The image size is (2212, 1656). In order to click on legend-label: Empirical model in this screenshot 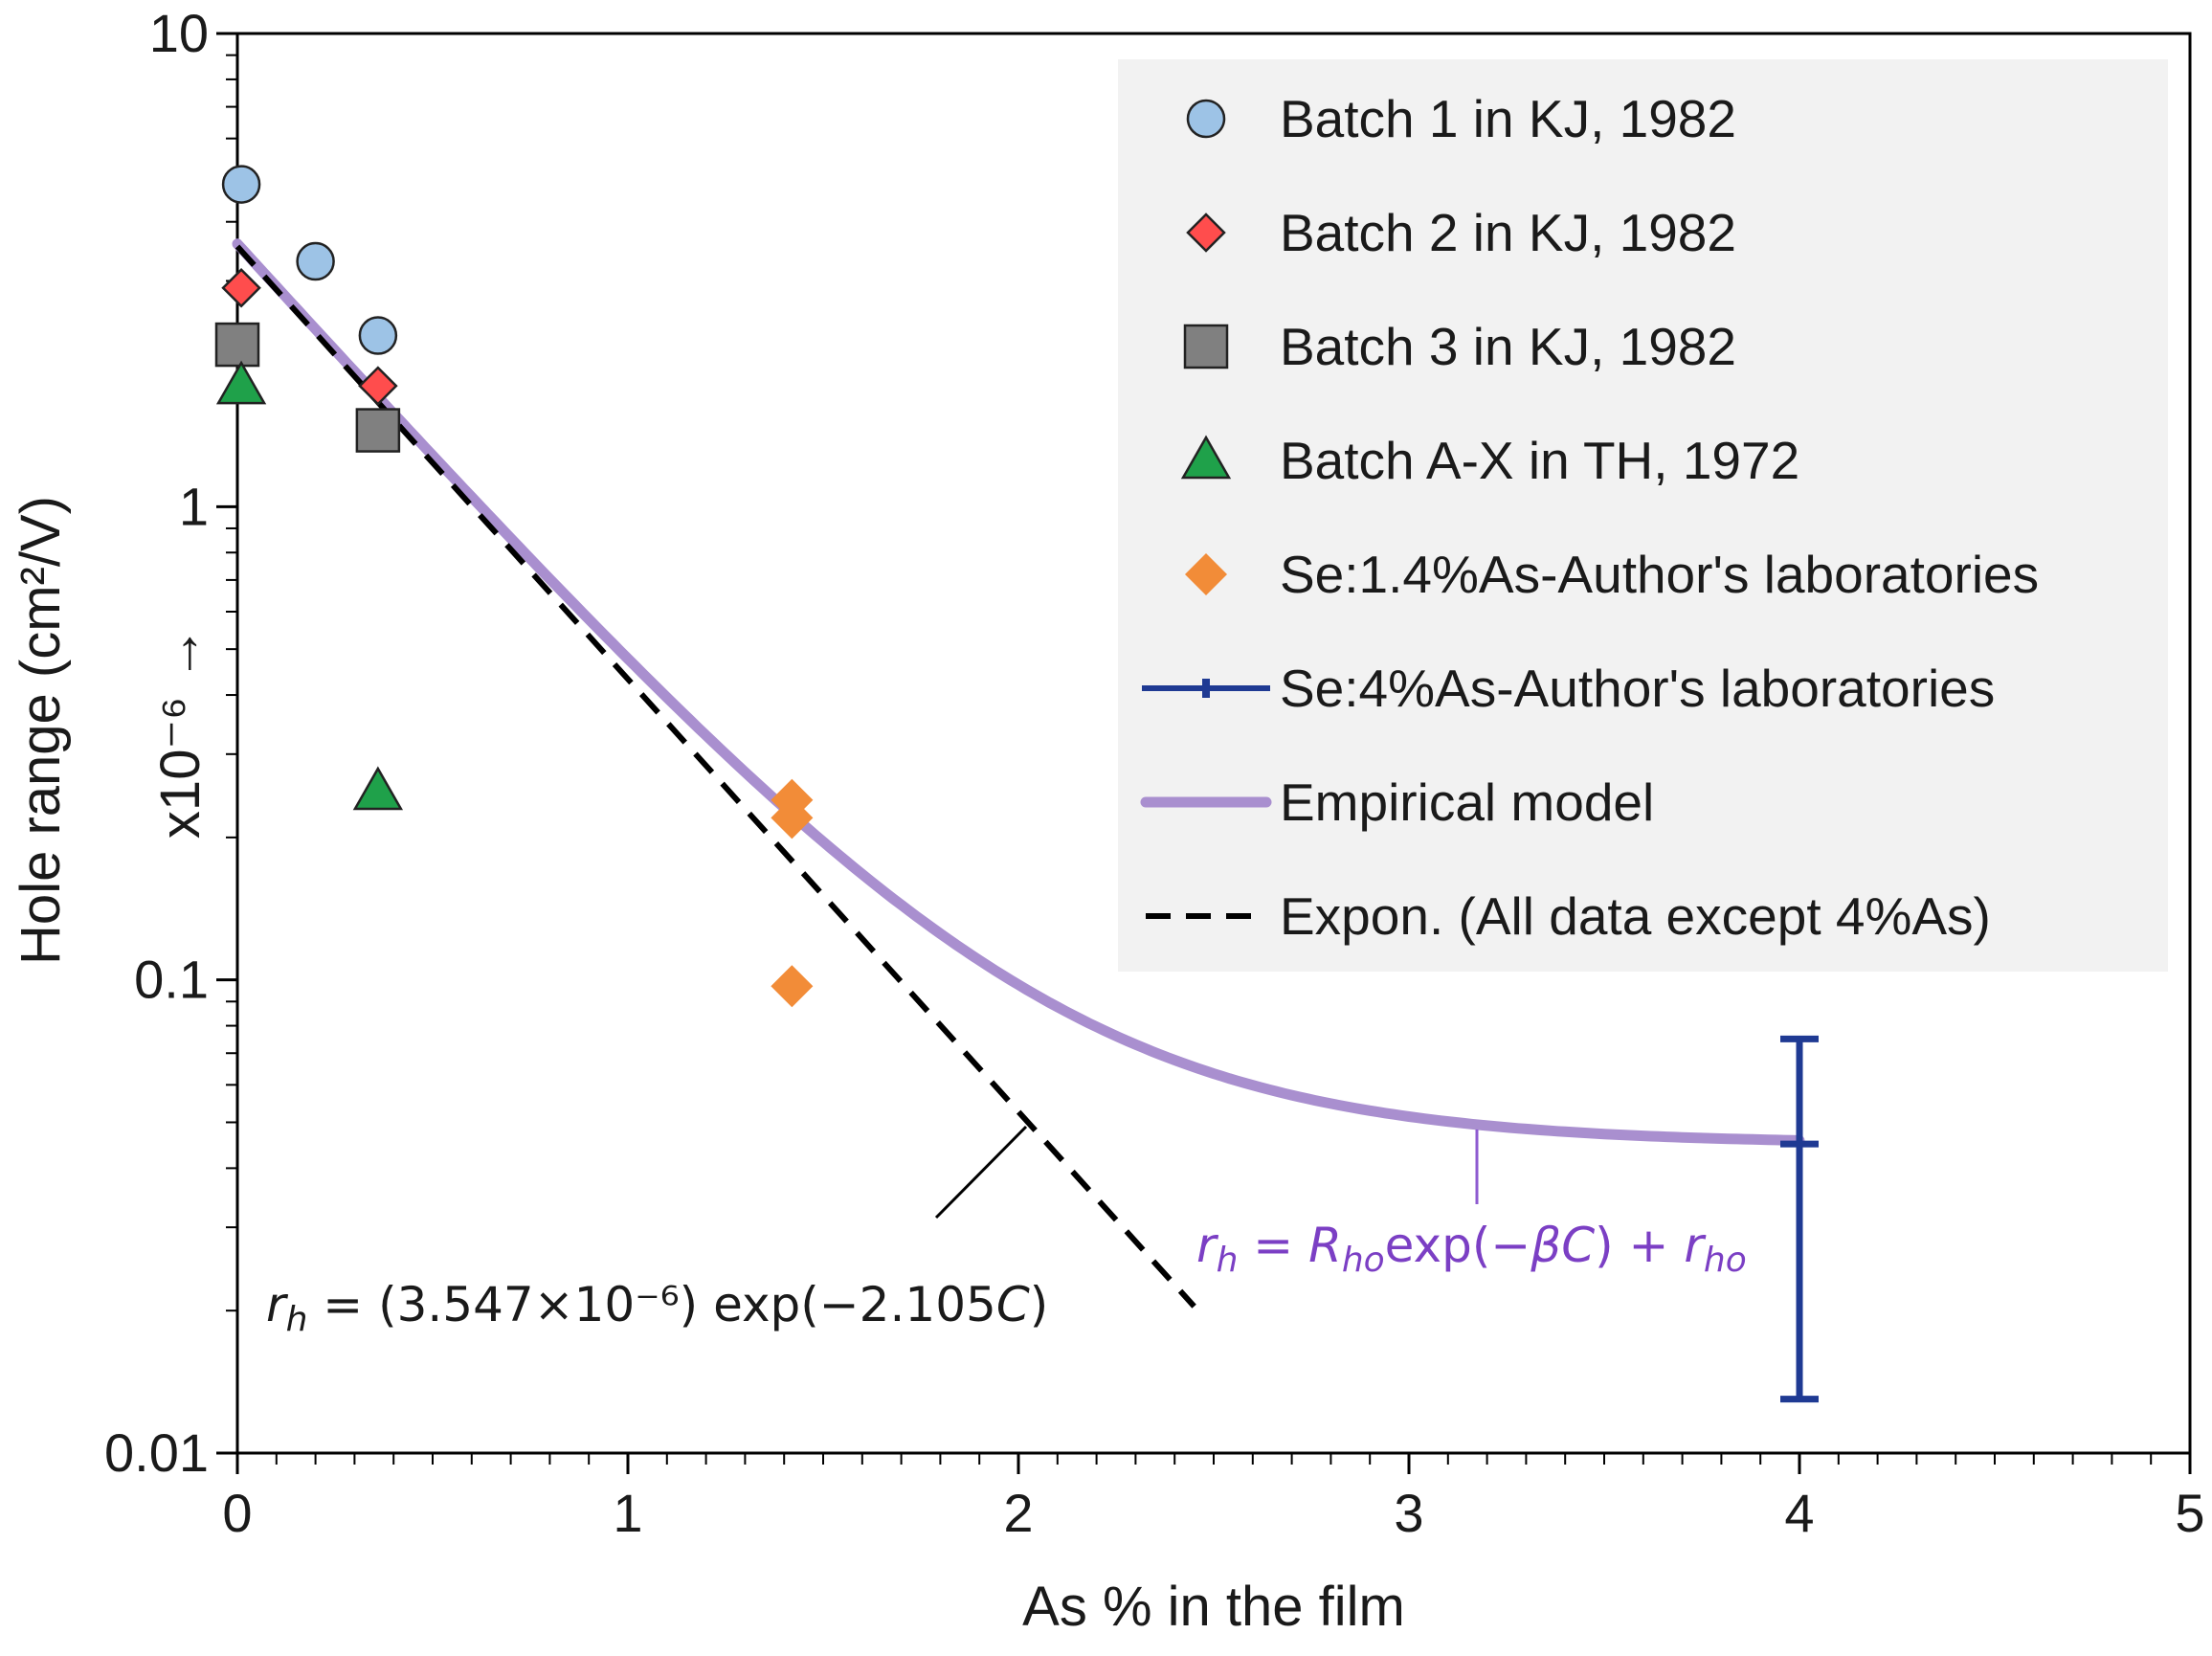, I will do `click(1467, 802)`.